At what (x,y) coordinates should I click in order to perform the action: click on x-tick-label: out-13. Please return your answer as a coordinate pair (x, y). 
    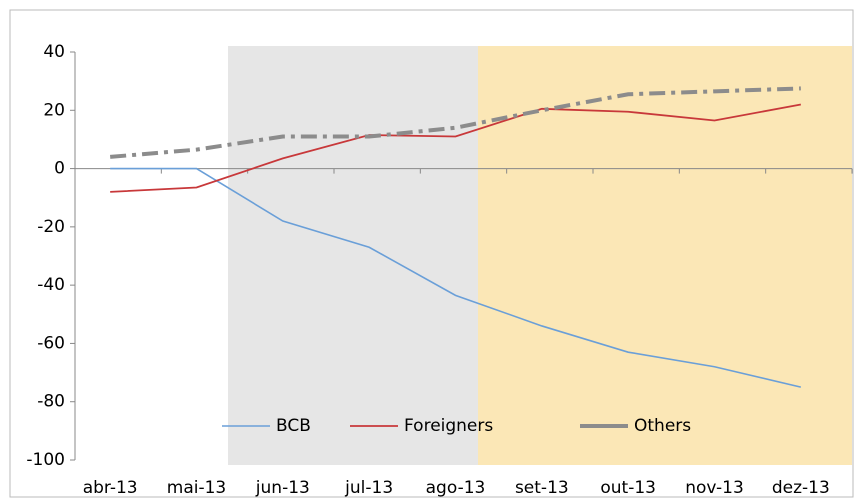
    Looking at the image, I should click on (628, 488).